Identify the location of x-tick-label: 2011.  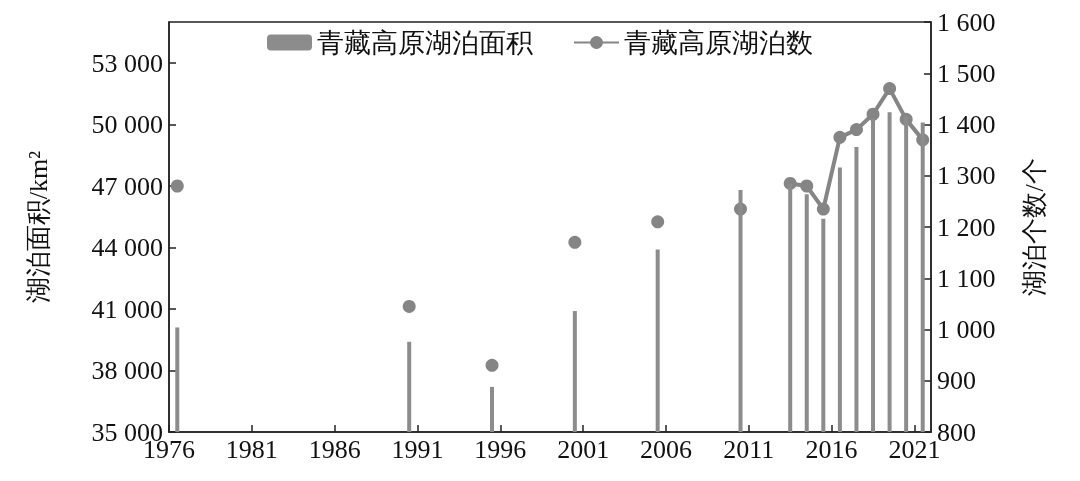
(749, 449).